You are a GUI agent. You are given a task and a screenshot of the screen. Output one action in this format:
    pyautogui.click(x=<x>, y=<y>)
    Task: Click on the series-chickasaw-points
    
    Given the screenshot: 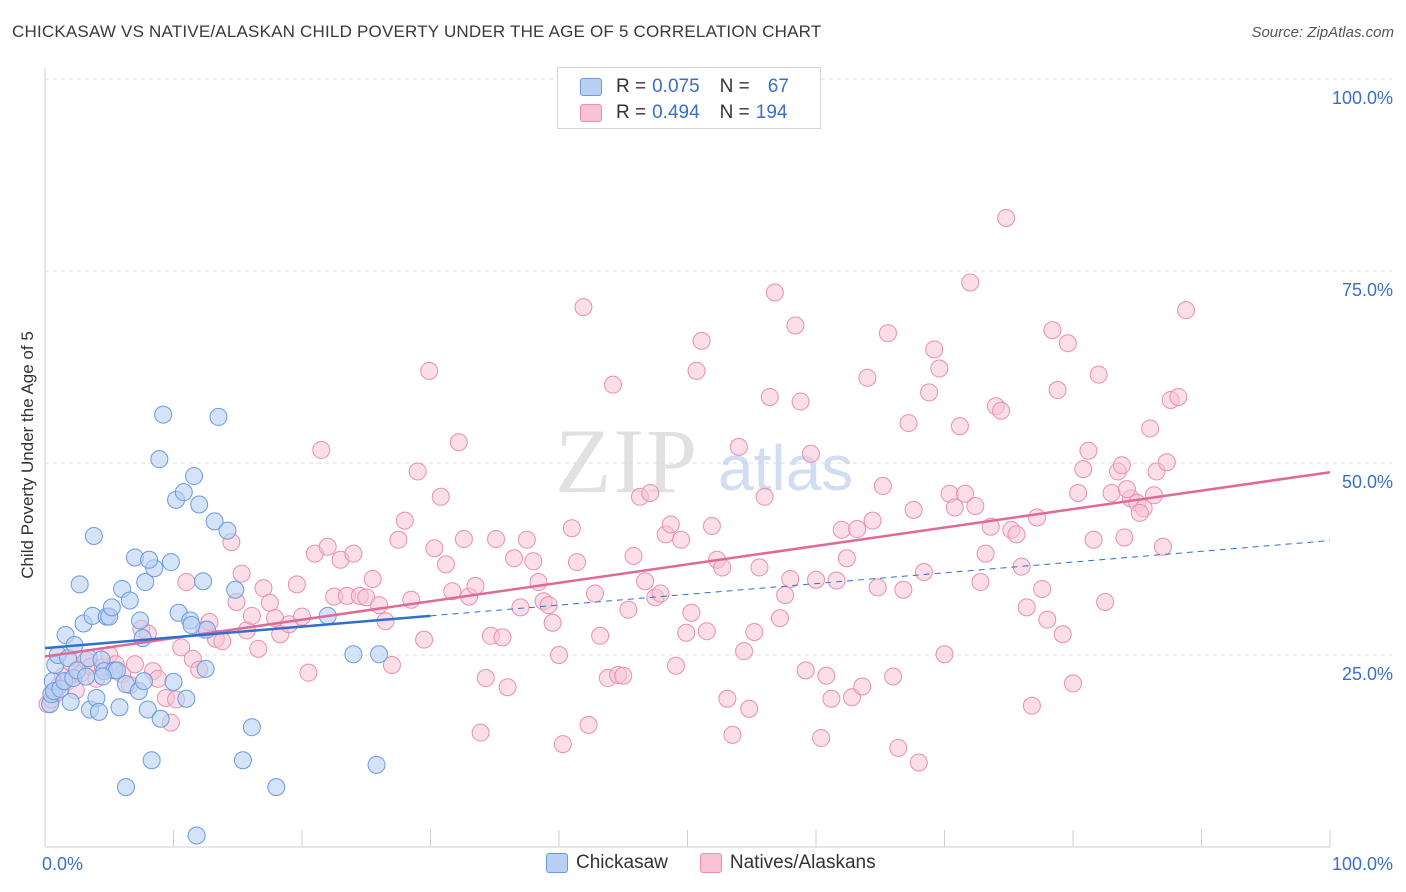 What is the action you would take?
    pyautogui.click(x=215, y=625)
    